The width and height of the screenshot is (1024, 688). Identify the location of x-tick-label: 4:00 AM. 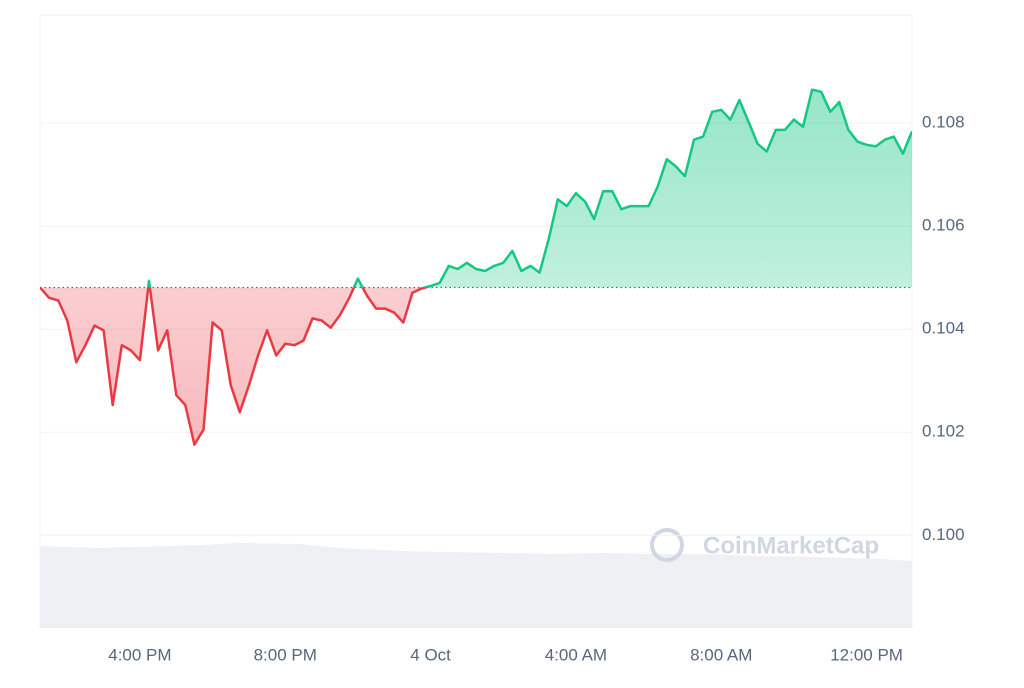
(576, 654).